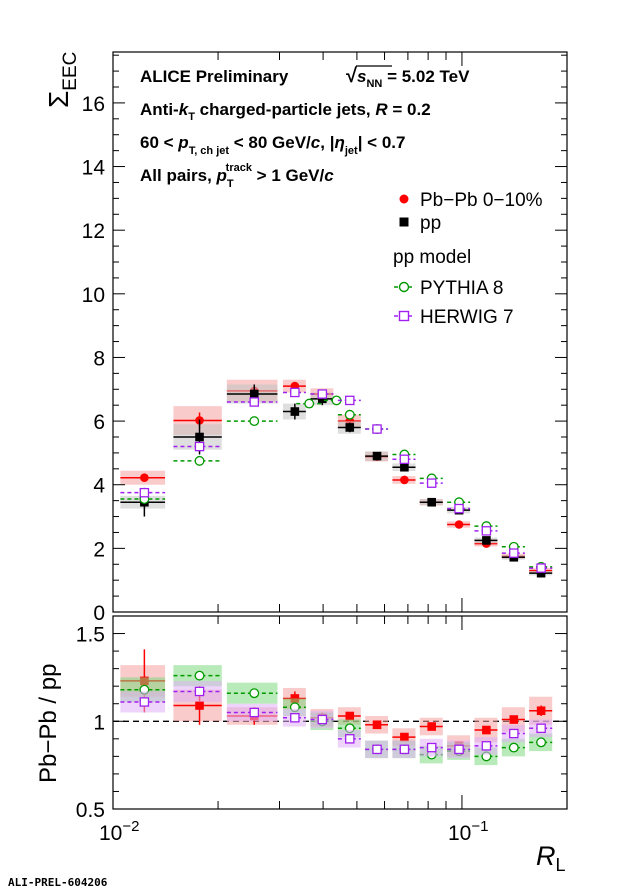  I want to click on svg-text: ΣEEC, so click(62, 80).